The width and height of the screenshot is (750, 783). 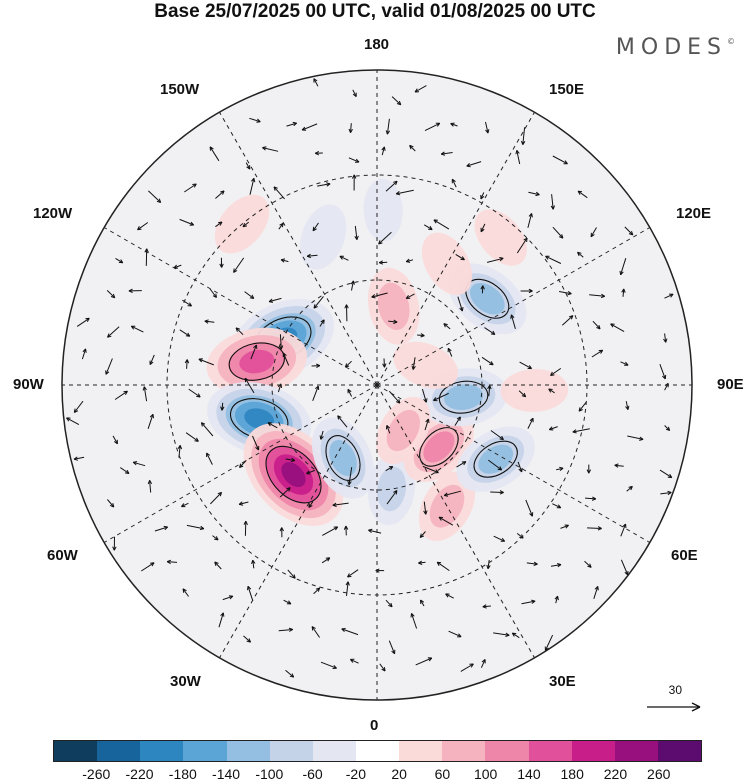 I want to click on colorbar-tick-label: 60, so click(x=442, y=774).